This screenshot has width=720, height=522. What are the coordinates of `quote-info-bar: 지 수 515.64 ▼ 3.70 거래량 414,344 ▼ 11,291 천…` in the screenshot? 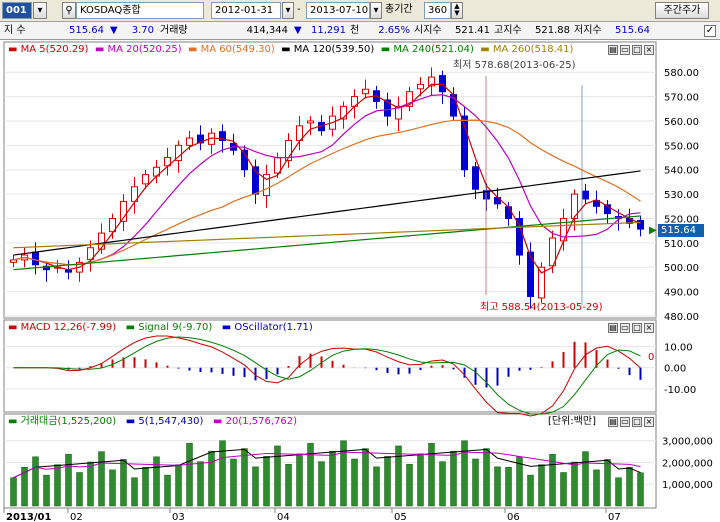 It's located at (360, 31).